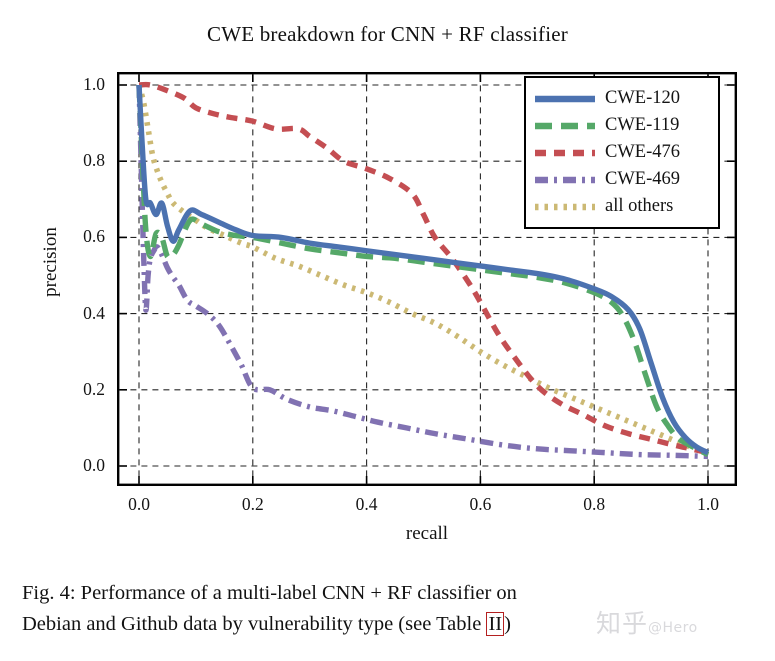 The width and height of the screenshot is (775, 661). I want to click on legend-item-all-others: all others, so click(622, 206).